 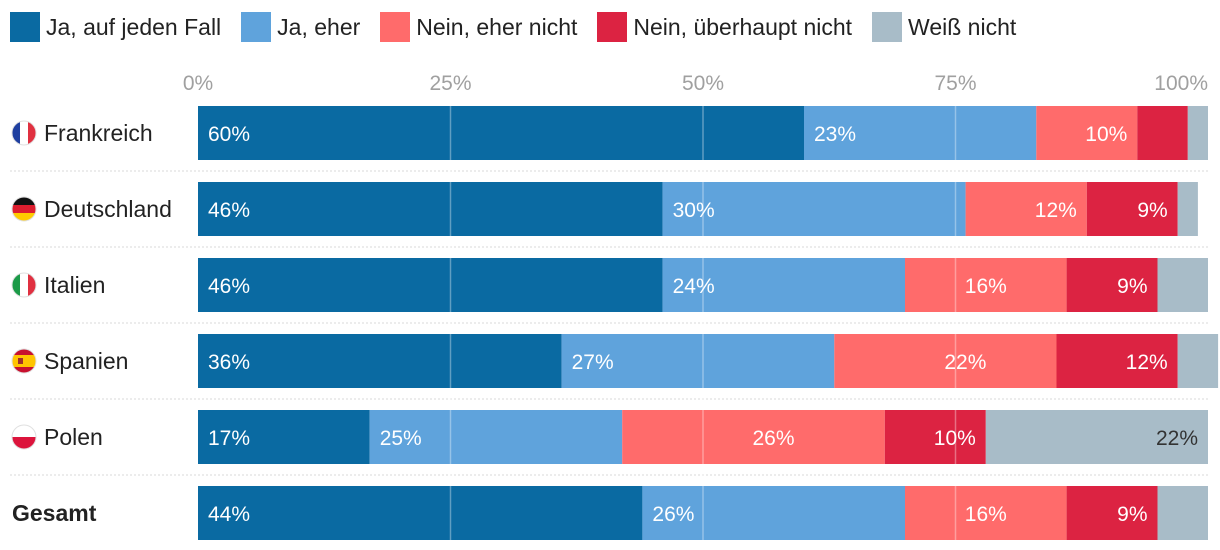 What do you see at coordinates (86, 361) in the screenshot?
I see `row-label: Spanien` at bounding box center [86, 361].